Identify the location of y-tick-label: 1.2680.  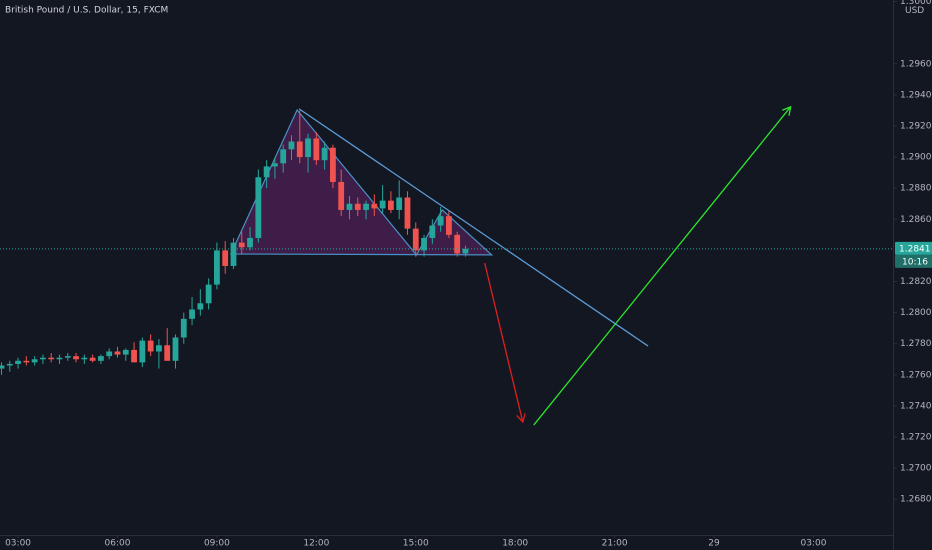
(916, 500).